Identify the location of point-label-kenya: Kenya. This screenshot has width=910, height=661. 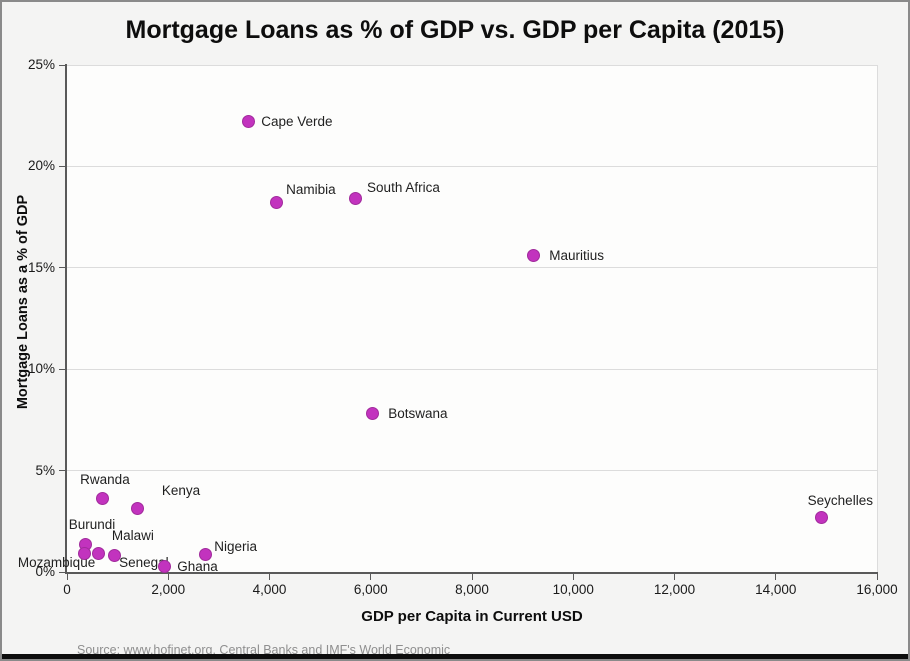
(181, 491).